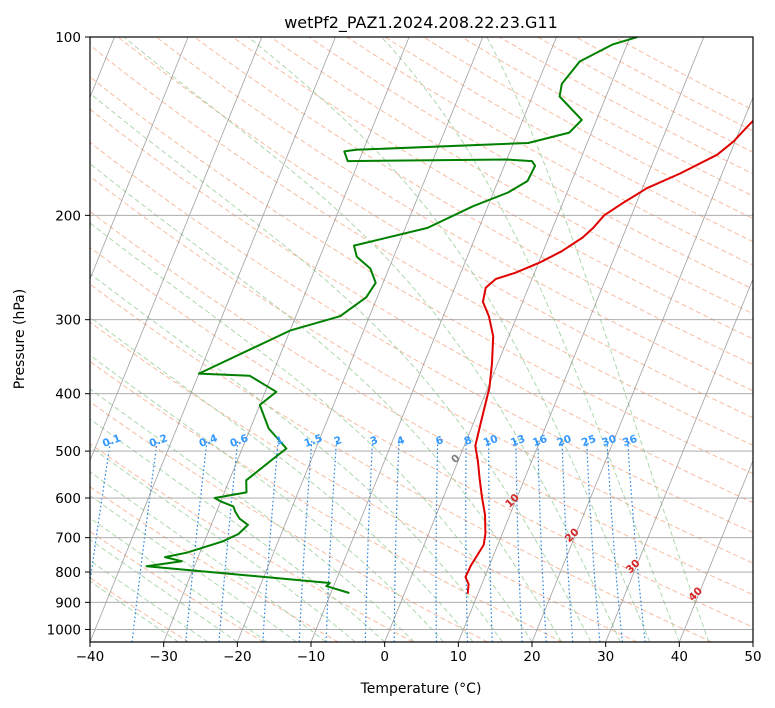 This screenshot has width=775, height=708. Describe the element at coordinates (540, 441) in the screenshot. I see `mixing-ratio-label: 16` at that location.